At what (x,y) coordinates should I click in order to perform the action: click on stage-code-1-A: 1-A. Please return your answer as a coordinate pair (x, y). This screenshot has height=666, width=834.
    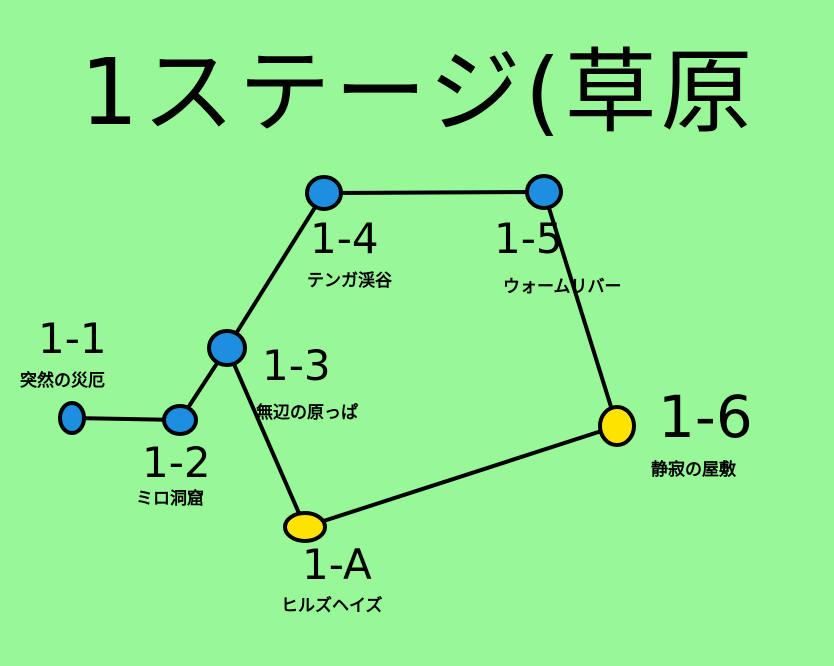
    Looking at the image, I should click on (337, 564).